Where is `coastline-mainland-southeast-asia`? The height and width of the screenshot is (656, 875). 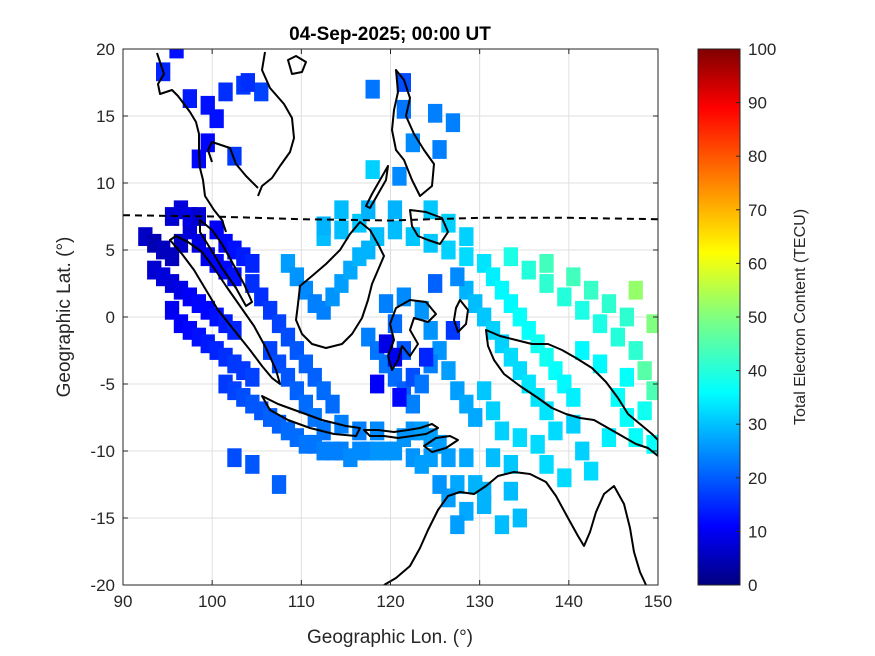 coastline-mainland-southeast-asia is located at coordinates (191, 142).